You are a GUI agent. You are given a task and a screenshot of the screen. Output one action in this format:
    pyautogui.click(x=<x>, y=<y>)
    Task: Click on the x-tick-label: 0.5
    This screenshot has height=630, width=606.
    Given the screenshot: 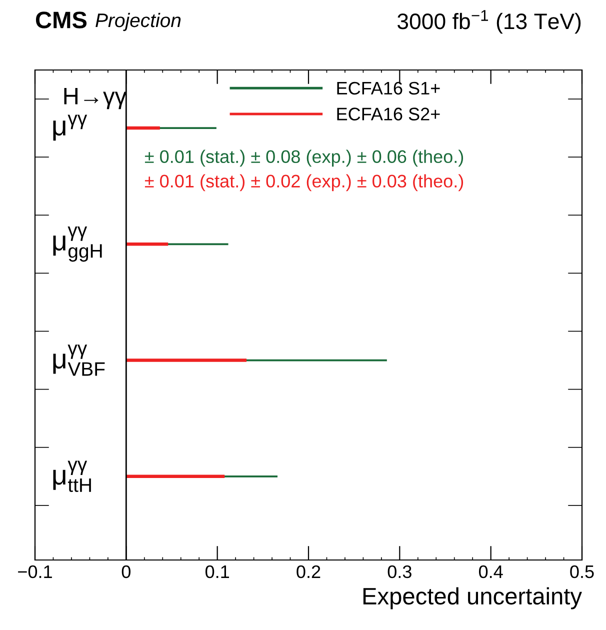 What is the action you would take?
    pyautogui.click(x=582, y=571)
    